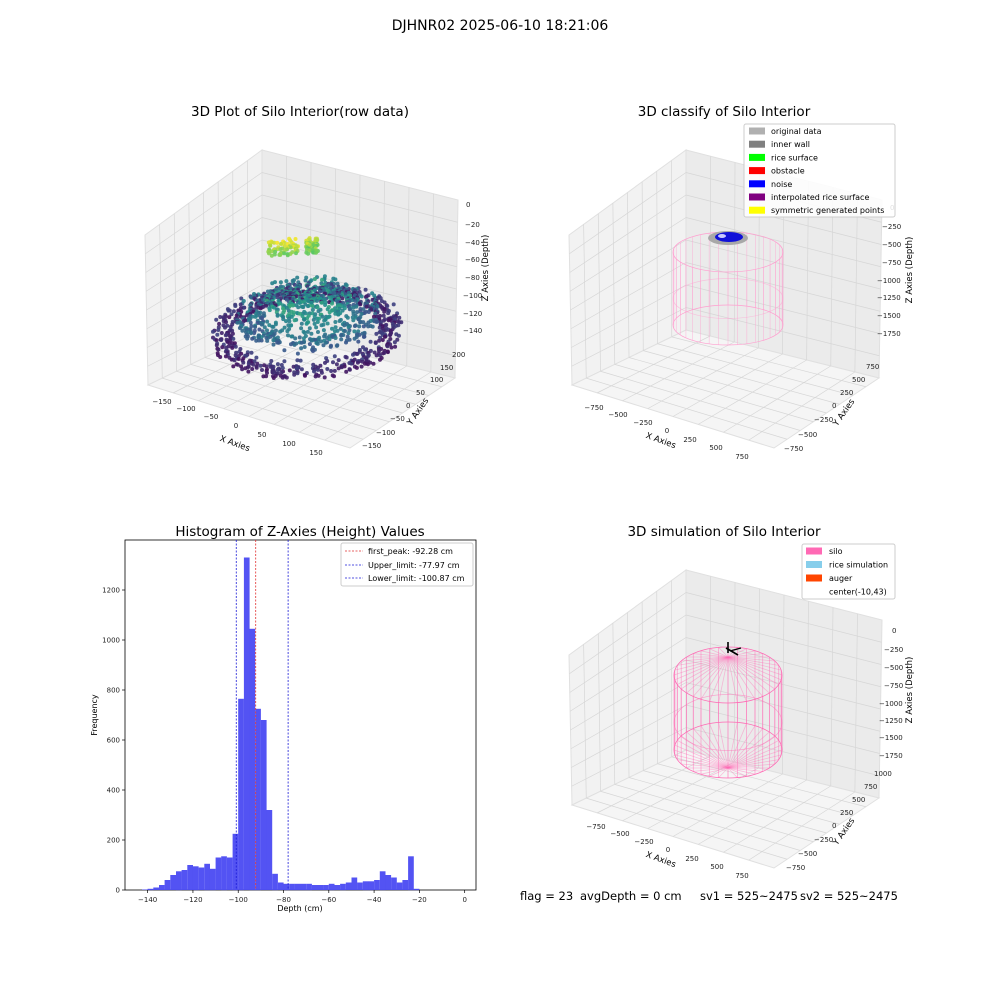 This screenshot has width=1000, height=1000. Describe the element at coordinates (858, 380) in the screenshot. I see `y-tick: 500` at that location.